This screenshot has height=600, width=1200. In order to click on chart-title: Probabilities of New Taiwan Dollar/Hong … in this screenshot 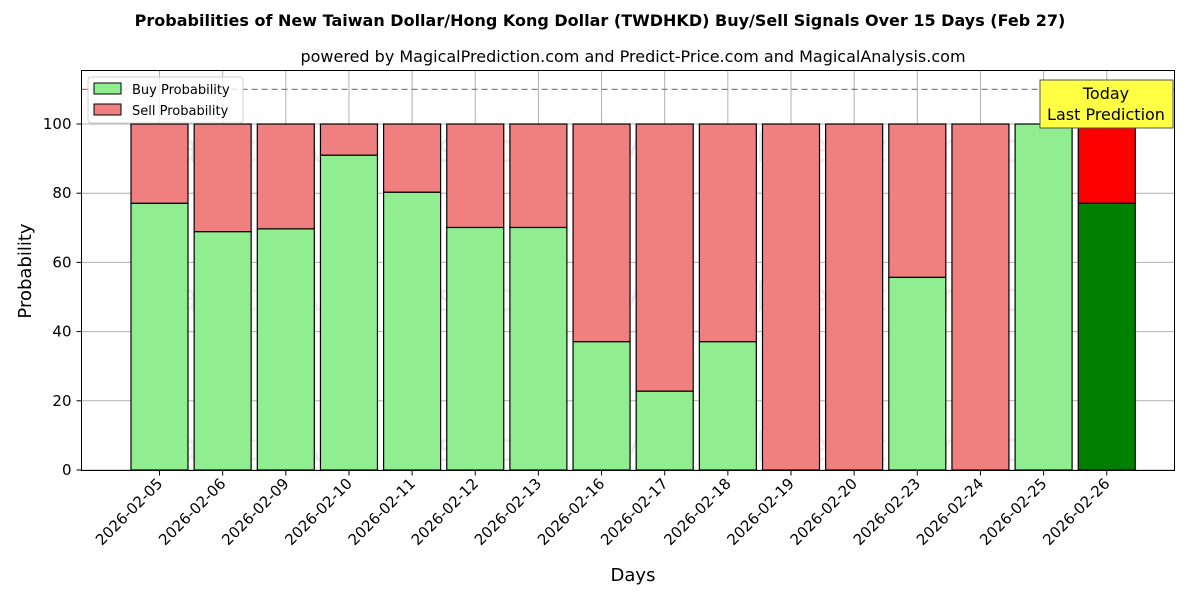, I will do `click(600, 20)`.